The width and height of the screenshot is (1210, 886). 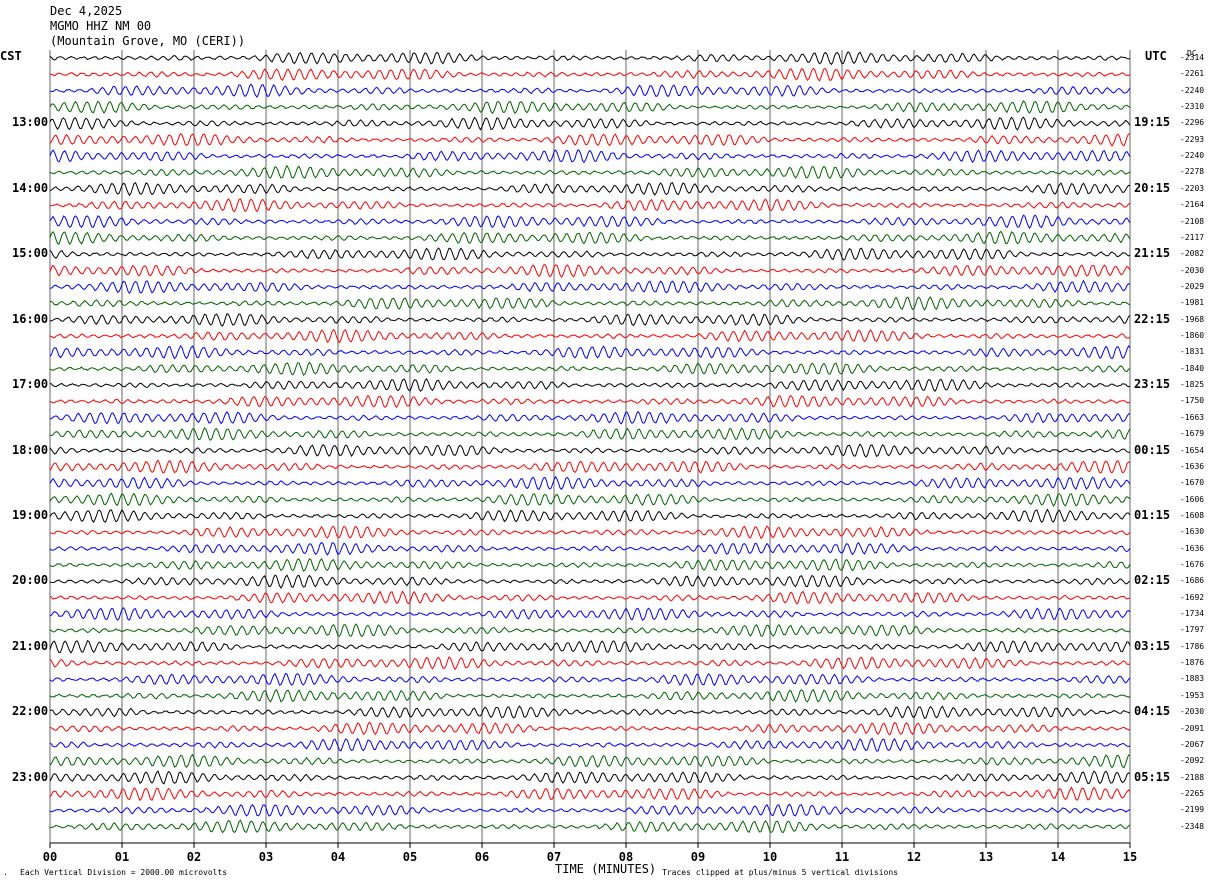 What do you see at coordinates (1152, 122) in the screenshot?
I see `utc-hour-label: 19:15` at bounding box center [1152, 122].